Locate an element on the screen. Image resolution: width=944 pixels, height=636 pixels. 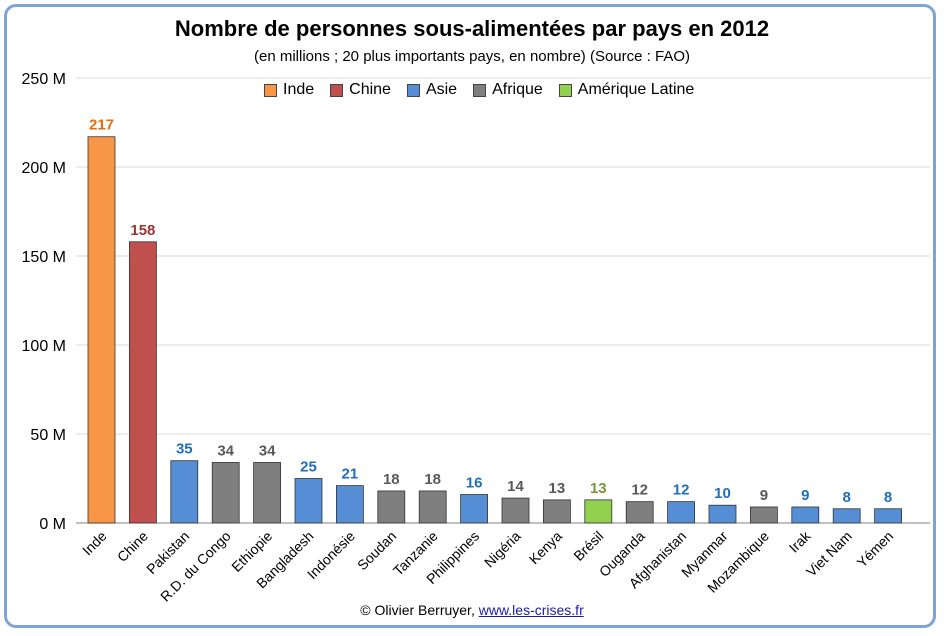
legend-label: Chine is located at coordinates (370, 89).